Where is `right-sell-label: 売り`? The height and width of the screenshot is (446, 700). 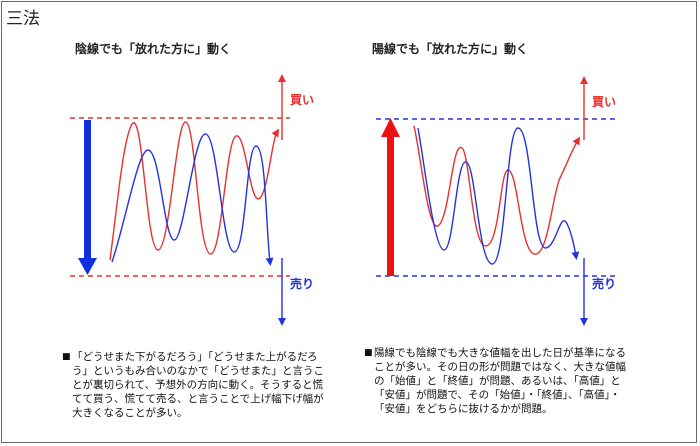 right-sell-label: 売り is located at coordinates (604, 283).